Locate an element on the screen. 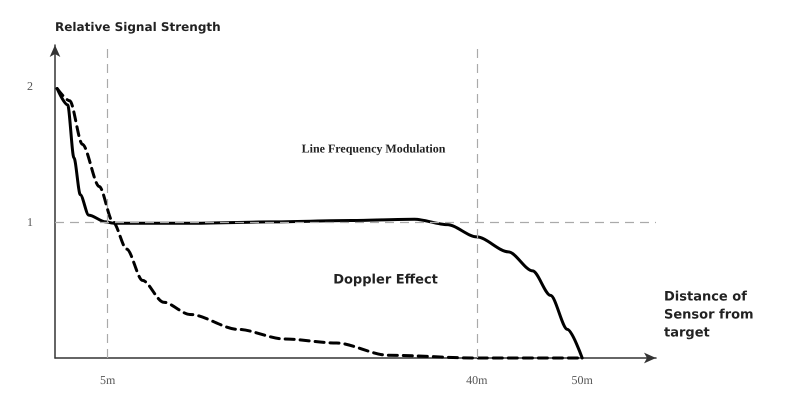 The image size is (786, 406). annotation: Doppler Effect is located at coordinates (385, 280).